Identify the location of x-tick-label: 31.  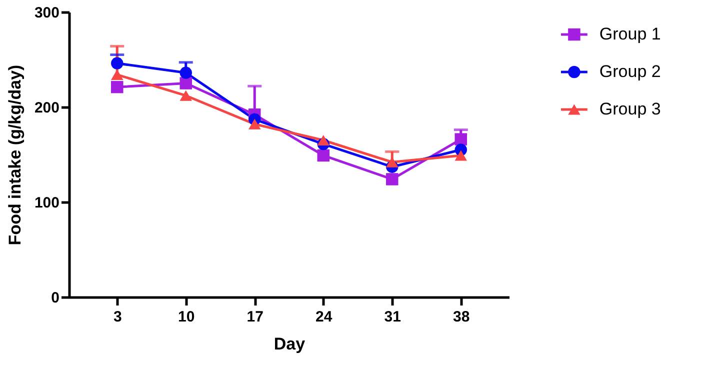
(392, 317).